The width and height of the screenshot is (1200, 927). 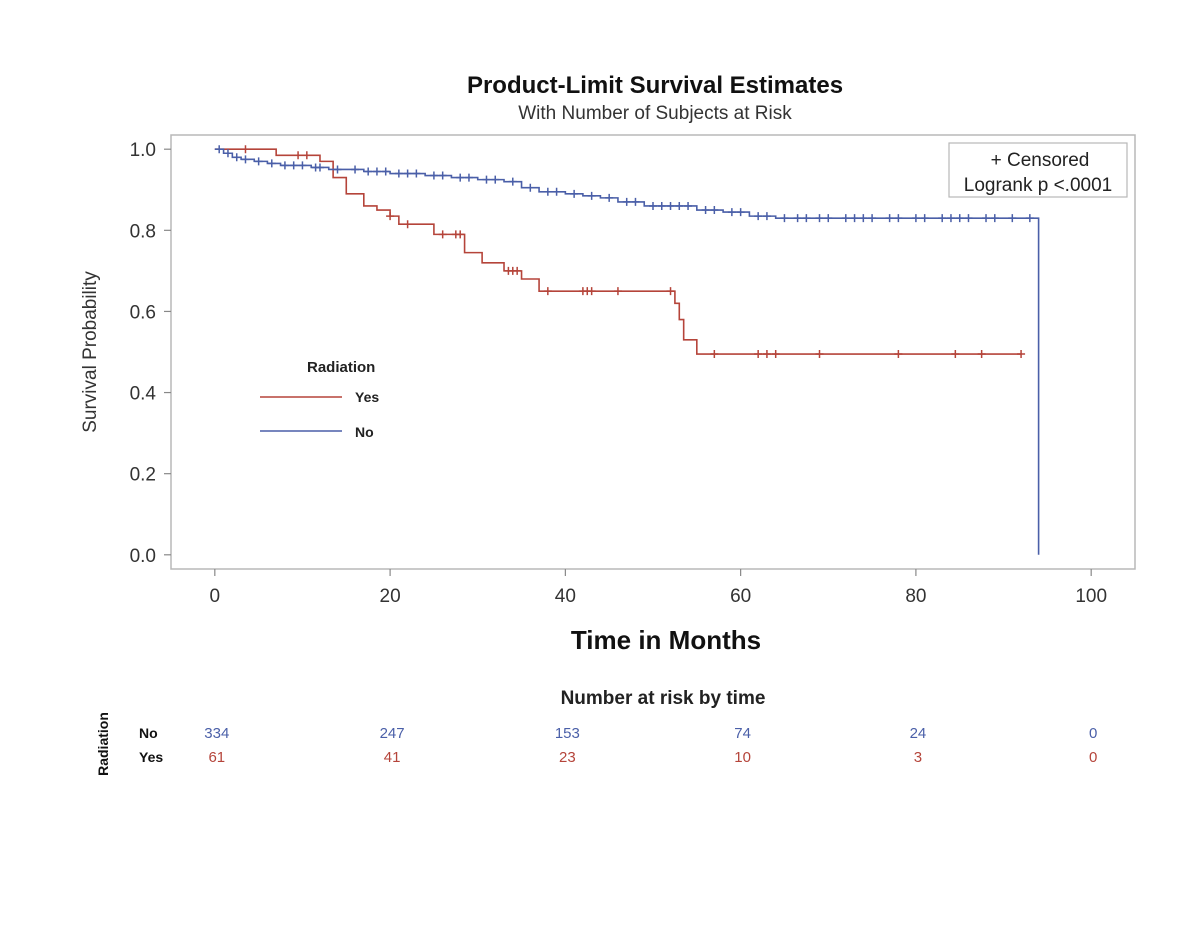 What do you see at coordinates (392, 733) in the screenshot?
I see `risk-value-no: 247` at bounding box center [392, 733].